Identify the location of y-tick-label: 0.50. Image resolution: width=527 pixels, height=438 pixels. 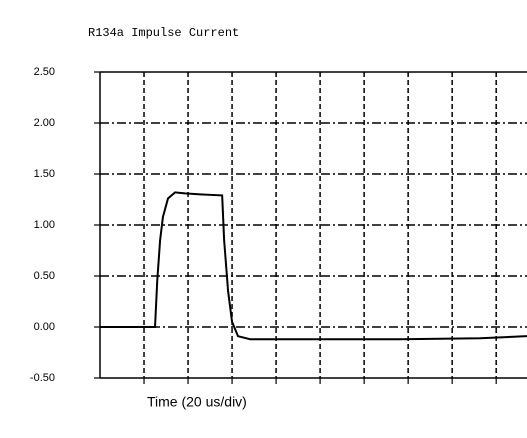
(44, 276).